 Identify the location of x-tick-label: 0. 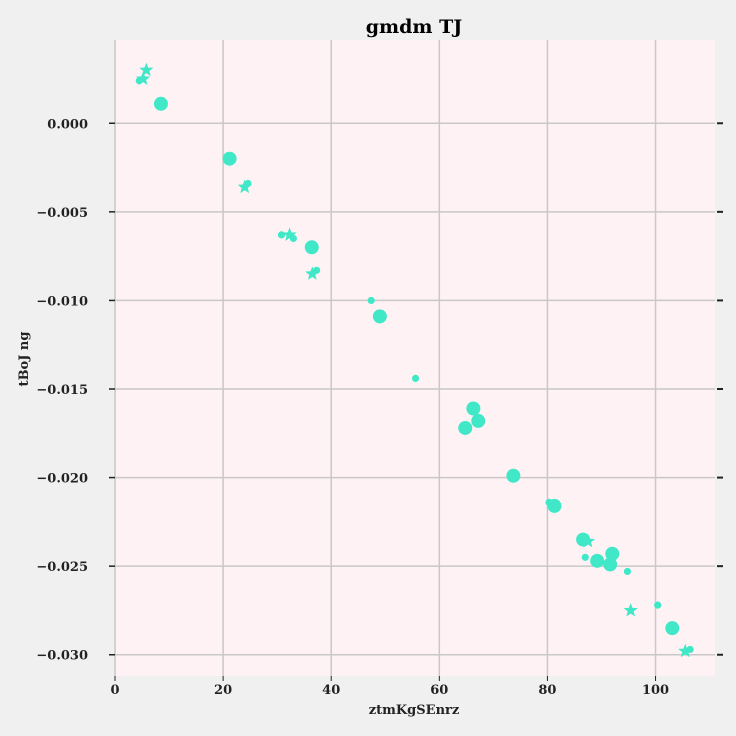
(114, 690).